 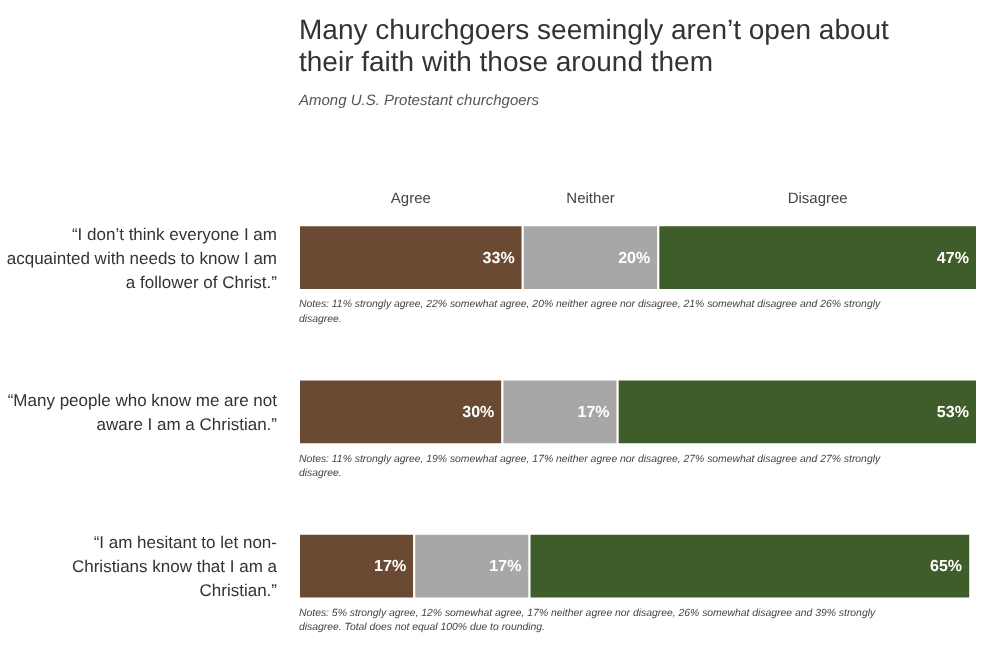 I want to click on y-tick-label: “I am hesitant to let non-Christians know that I am a Christian.”, so click(x=174, y=566).